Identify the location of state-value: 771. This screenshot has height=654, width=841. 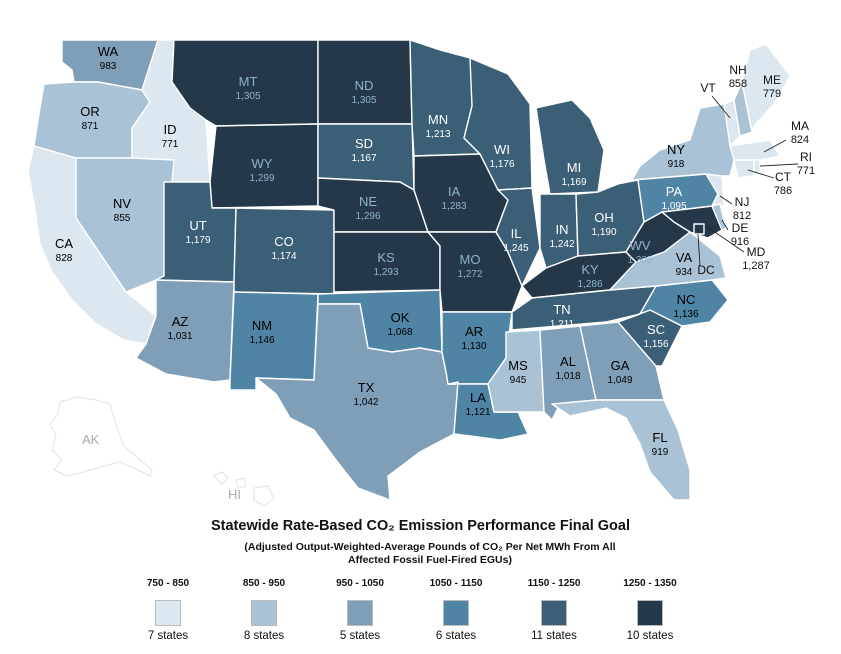
(170, 144).